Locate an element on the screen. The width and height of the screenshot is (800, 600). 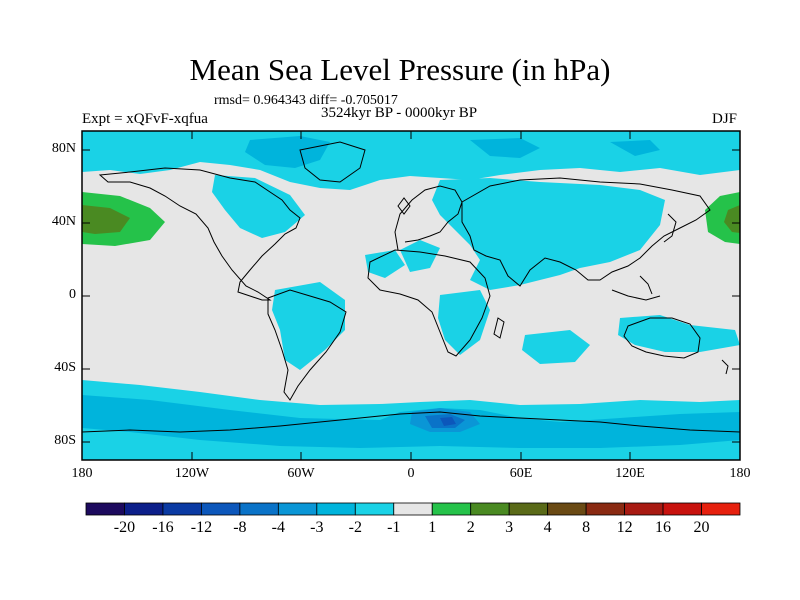
colorbar-label: 3 is located at coordinates (509, 527).